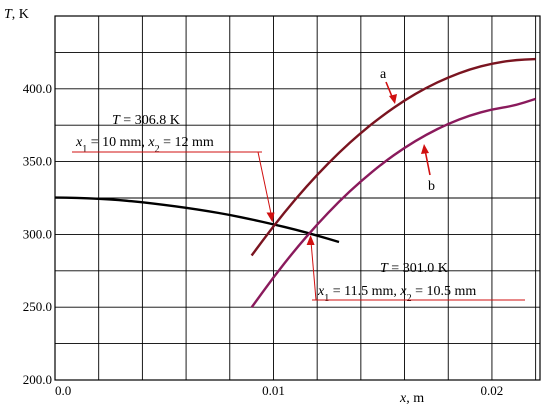 The height and width of the screenshot is (411, 550). Describe the element at coordinates (270, 217) in the screenshot. I see `annotation-1-arrowhead` at that location.